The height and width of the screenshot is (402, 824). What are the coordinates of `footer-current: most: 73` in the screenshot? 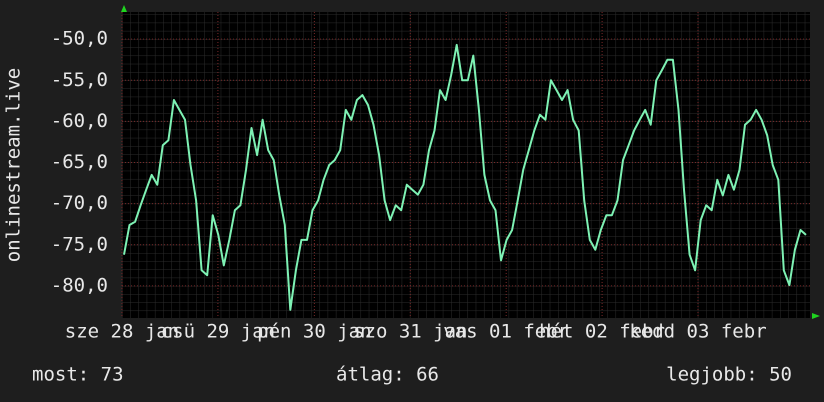 It's located at (78, 375).